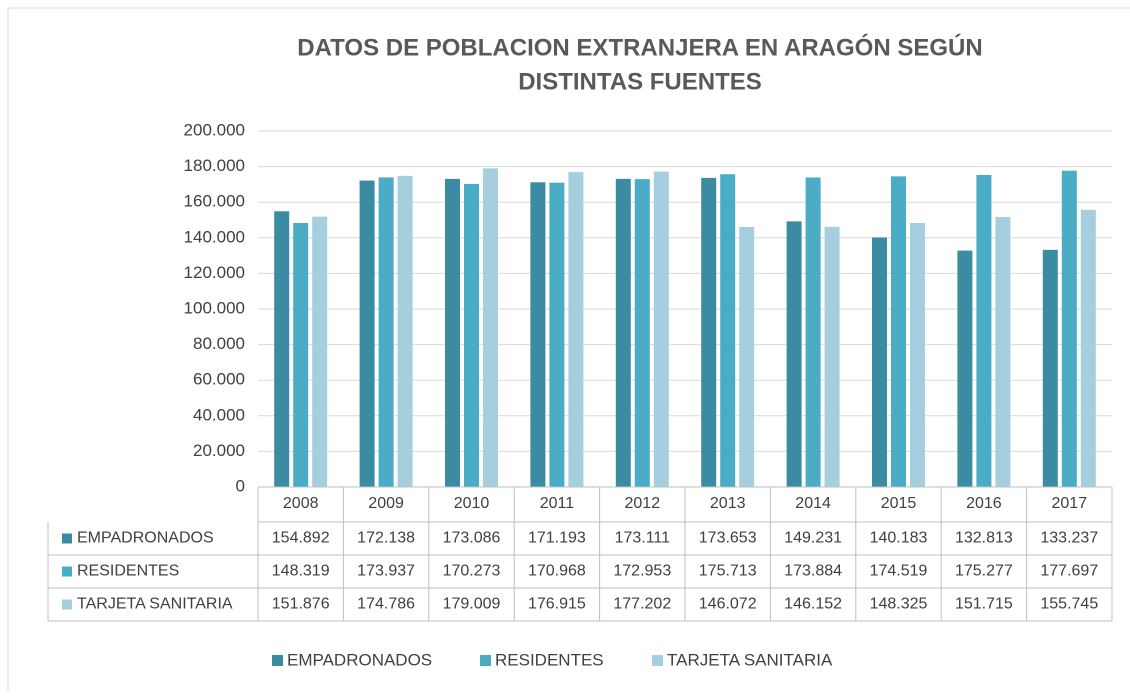  Describe the element at coordinates (813, 503) in the screenshot. I see `x-tick-label: 2014` at that location.